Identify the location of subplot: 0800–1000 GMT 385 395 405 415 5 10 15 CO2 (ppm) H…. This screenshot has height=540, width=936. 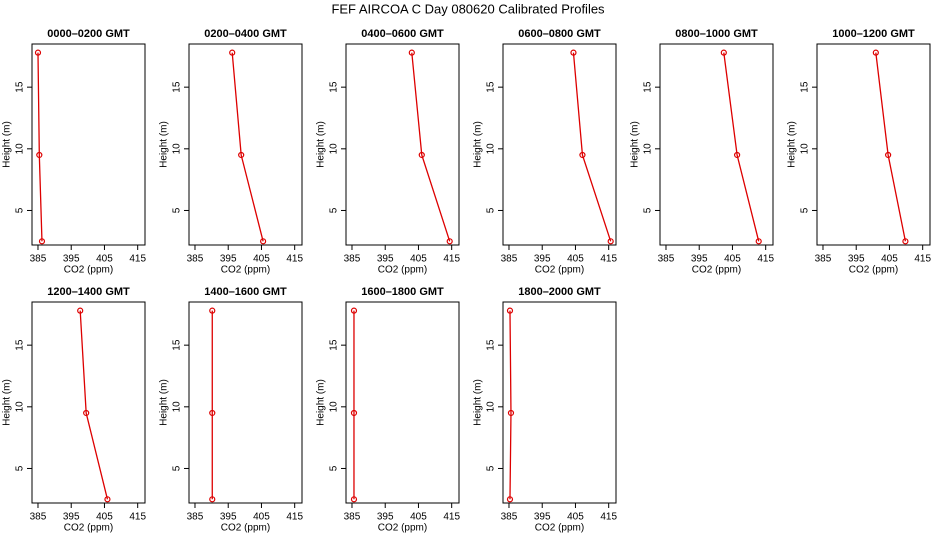
(702, 152).